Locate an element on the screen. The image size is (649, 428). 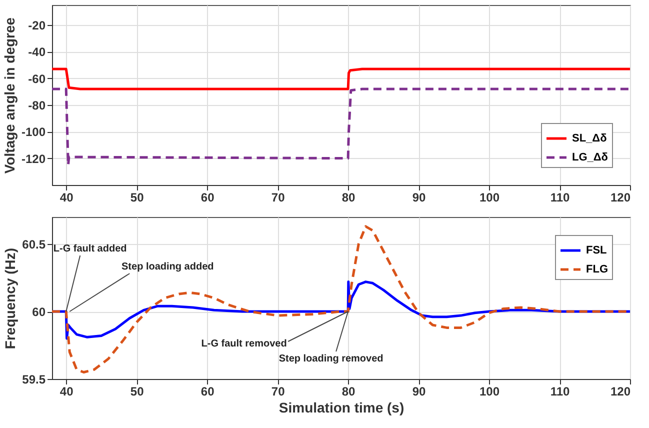
y-tick-label: 60 is located at coordinates (39, 312).